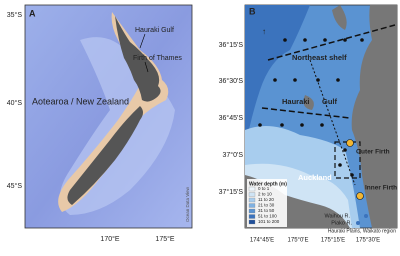 Image resolution: width=400 pixels, height=256 pixels. I want to click on lat-label: 36°45'S, so click(231, 118).